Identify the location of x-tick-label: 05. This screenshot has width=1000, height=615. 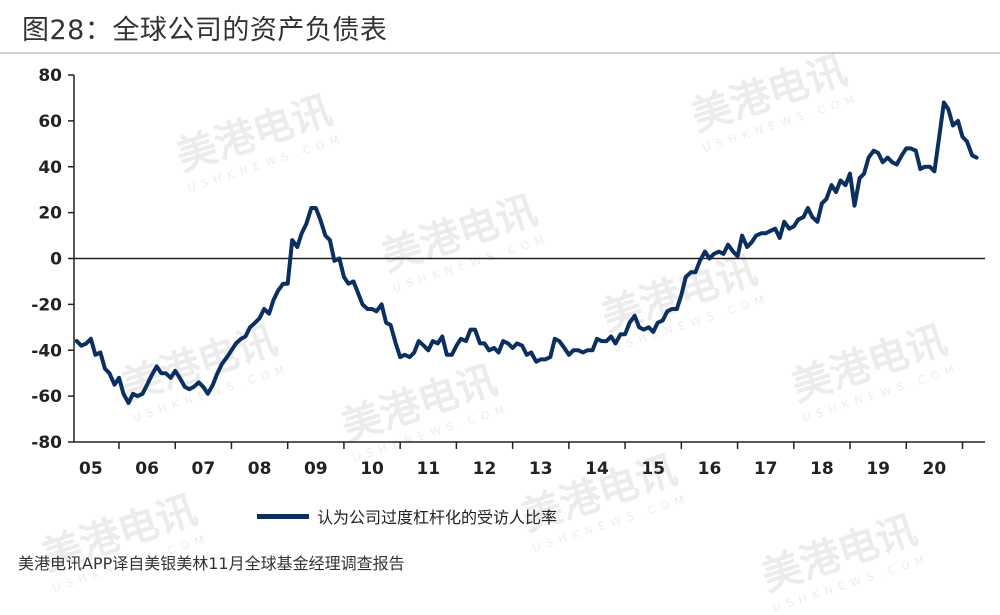
(91, 469).